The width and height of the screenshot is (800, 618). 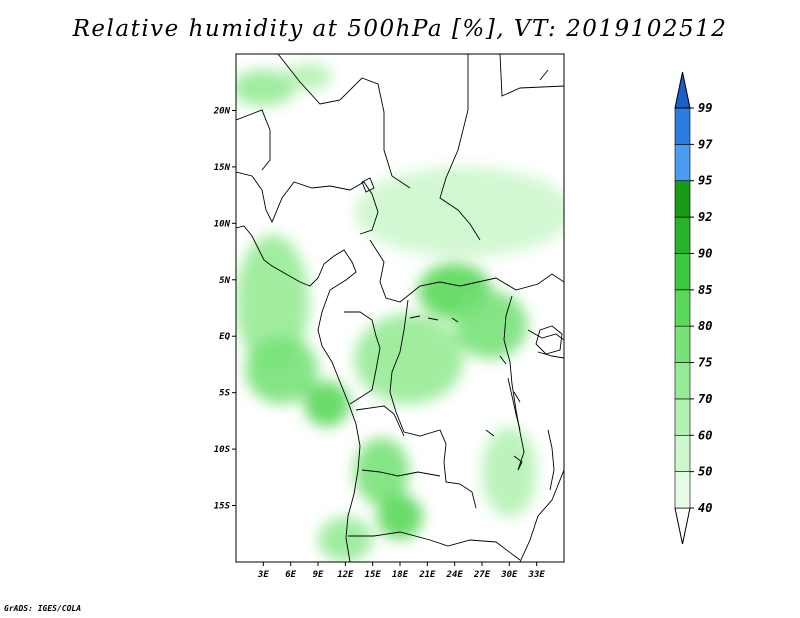 I want to click on grads-credit: GrADS: IGES/COLA, so click(x=43, y=608).